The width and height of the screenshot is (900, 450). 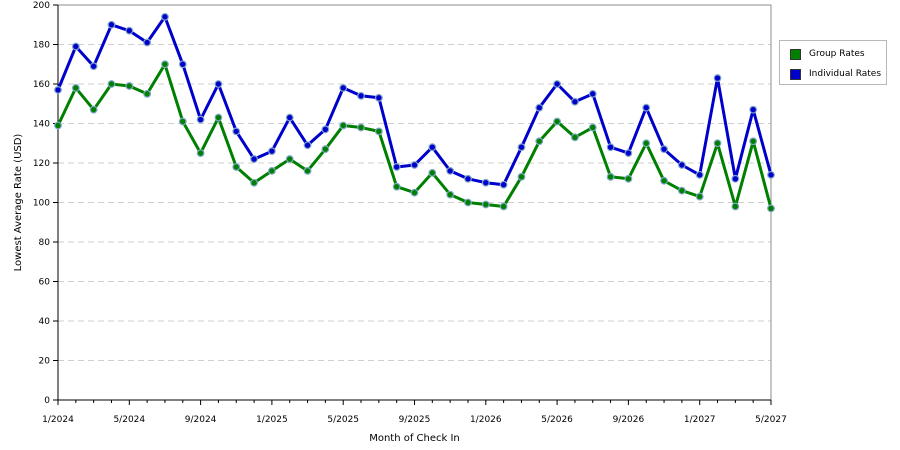 What do you see at coordinates (41, 46) in the screenshot?
I see `y-tick-label: 180` at bounding box center [41, 46].